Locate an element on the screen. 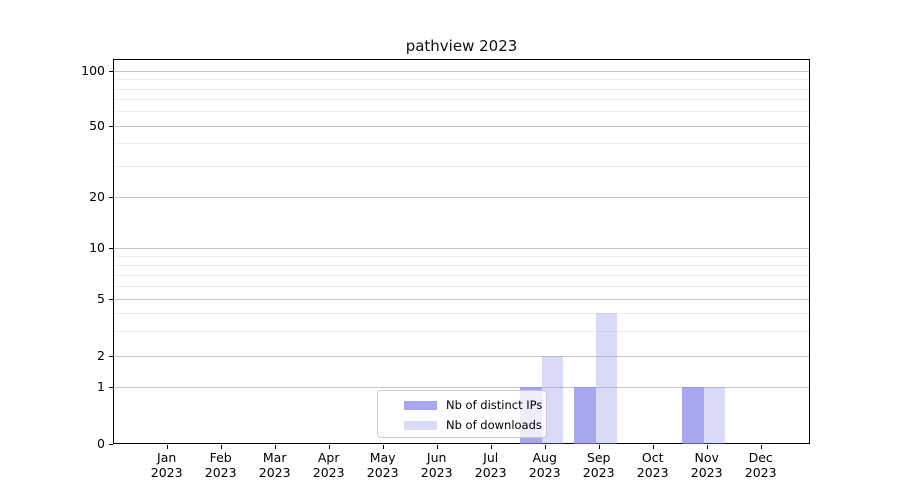 This screenshot has width=900, height=500. x-tick-label: Oct 2023 is located at coordinates (652, 465).